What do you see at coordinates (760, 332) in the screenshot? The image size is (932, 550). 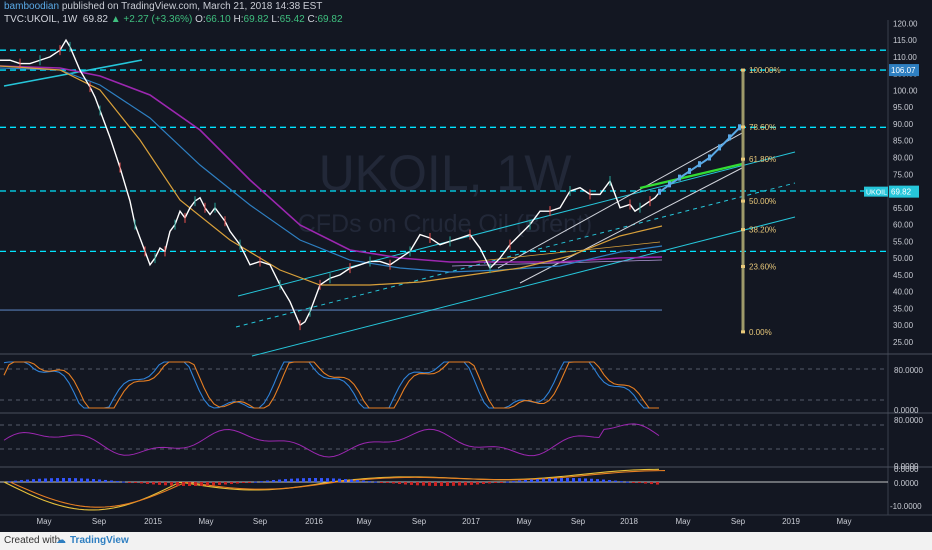 I see `fib-label: 0.00%` at bounding box center [760, 332].